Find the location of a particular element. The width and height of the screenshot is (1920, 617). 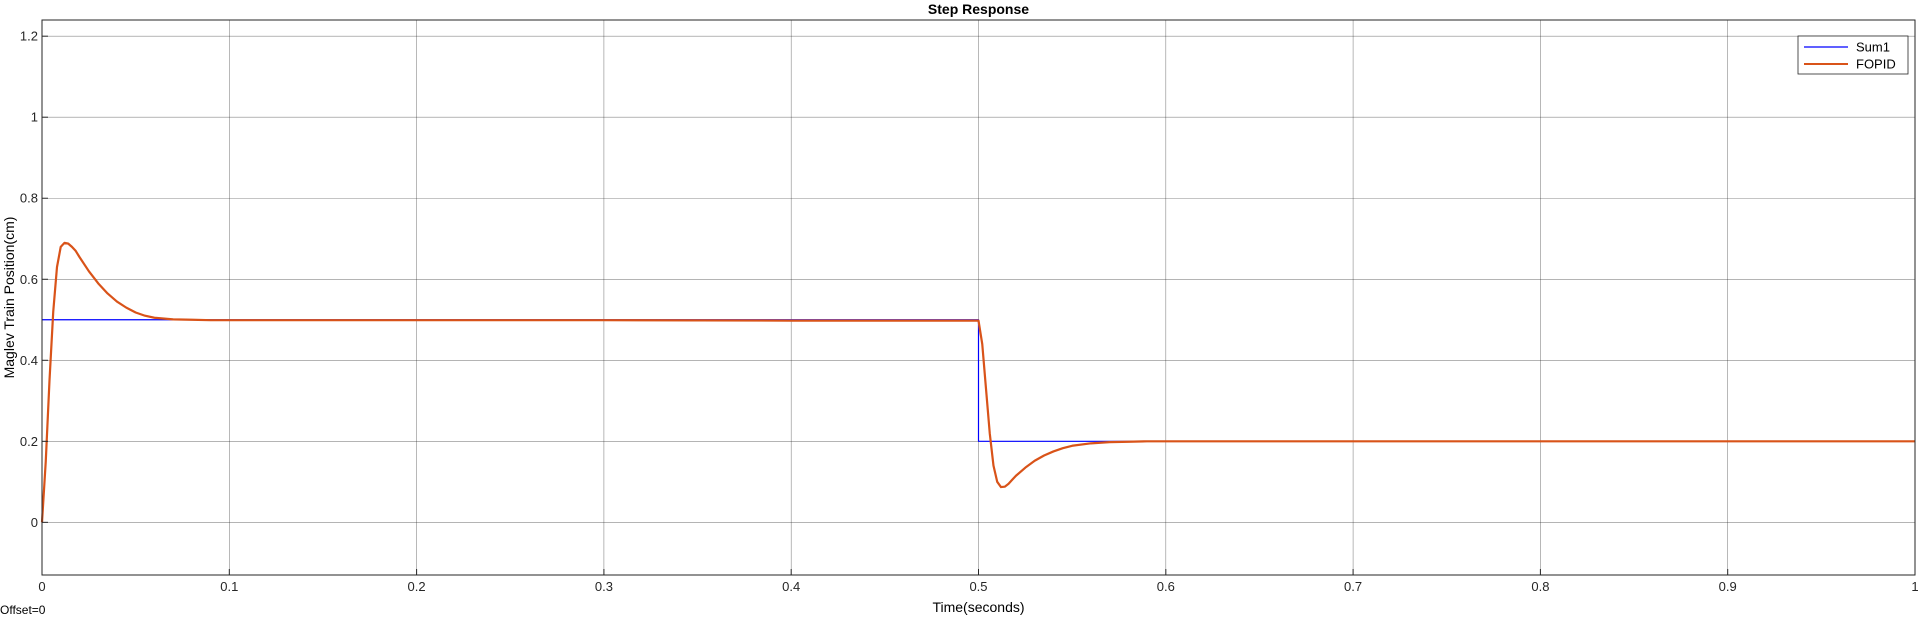

legend-label: FOPID is located at coordinates (1876, 64).